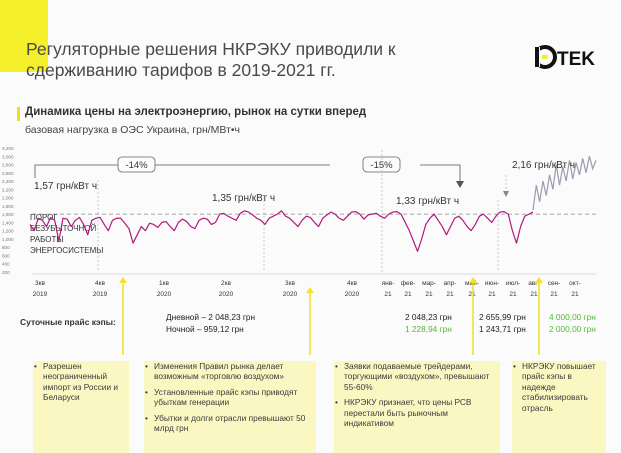 This screenshot has height=453, width=621. I want to click on reduction-brackets, so click(249, 176).